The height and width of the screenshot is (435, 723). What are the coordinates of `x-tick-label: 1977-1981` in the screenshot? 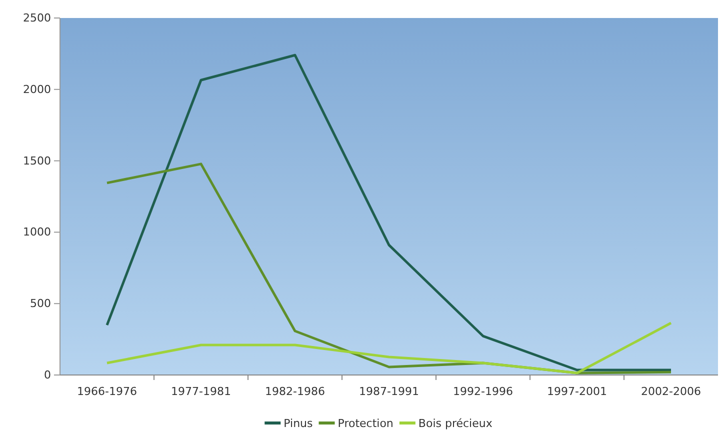 It's located at (201, 391).